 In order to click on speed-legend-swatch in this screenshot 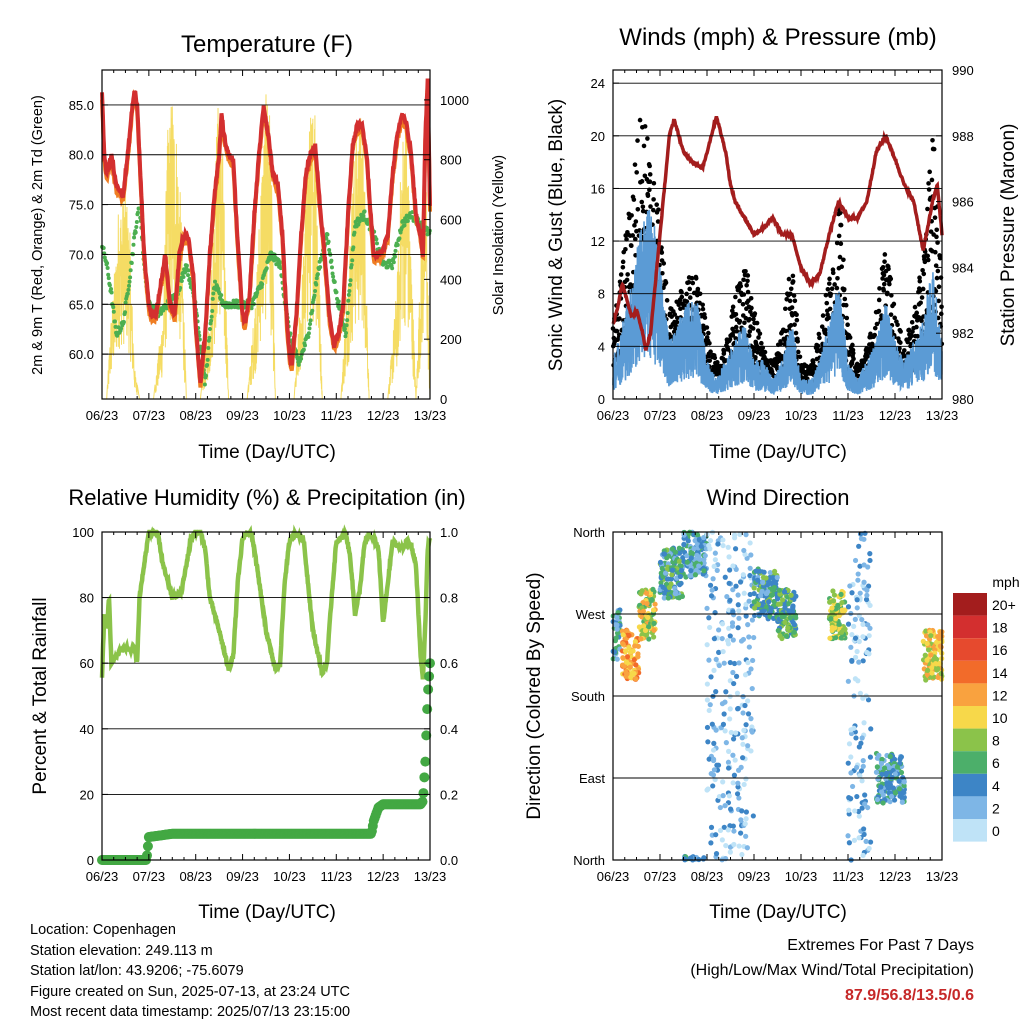, I will do `click(970, 649)`.